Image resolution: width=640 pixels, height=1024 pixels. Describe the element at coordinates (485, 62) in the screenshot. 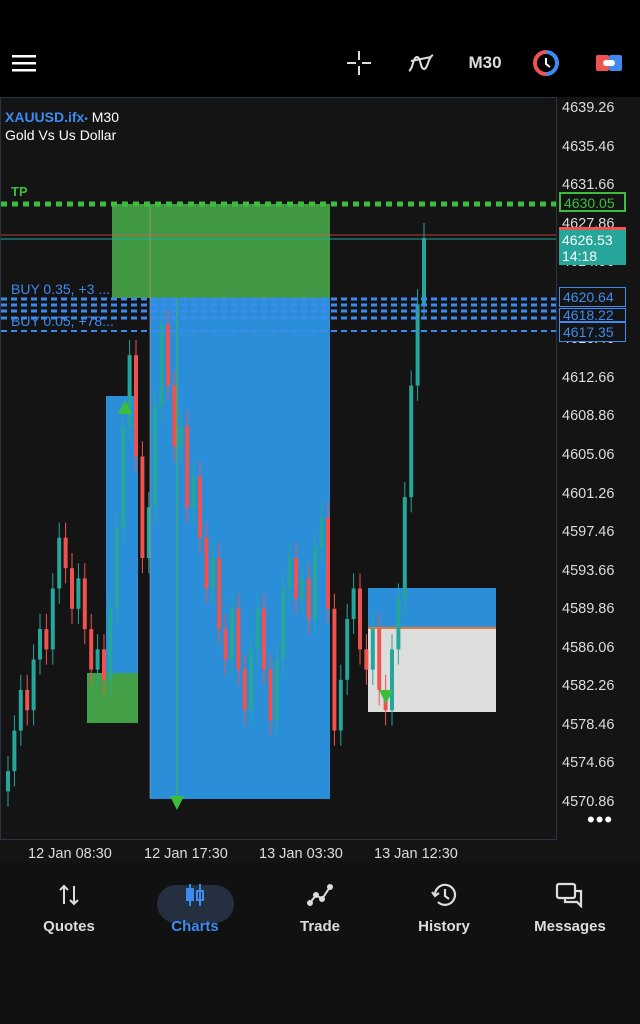

I see `timeframe-button: M30` at that location.